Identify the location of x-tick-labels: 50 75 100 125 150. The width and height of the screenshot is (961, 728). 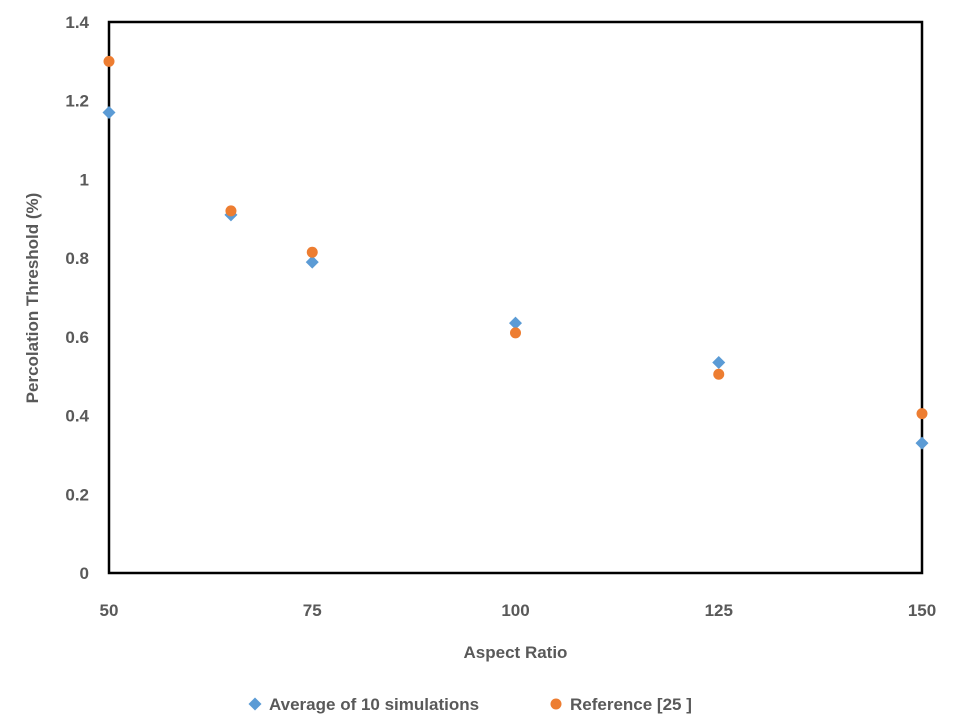
(518, 610).